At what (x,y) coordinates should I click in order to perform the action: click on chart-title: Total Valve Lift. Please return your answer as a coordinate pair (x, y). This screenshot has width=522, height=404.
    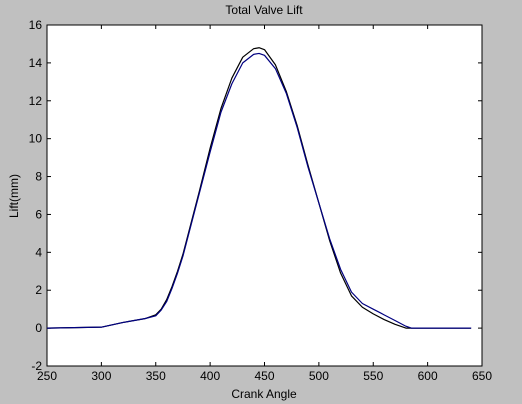
    Looking at the image, I should click on (264, 10).